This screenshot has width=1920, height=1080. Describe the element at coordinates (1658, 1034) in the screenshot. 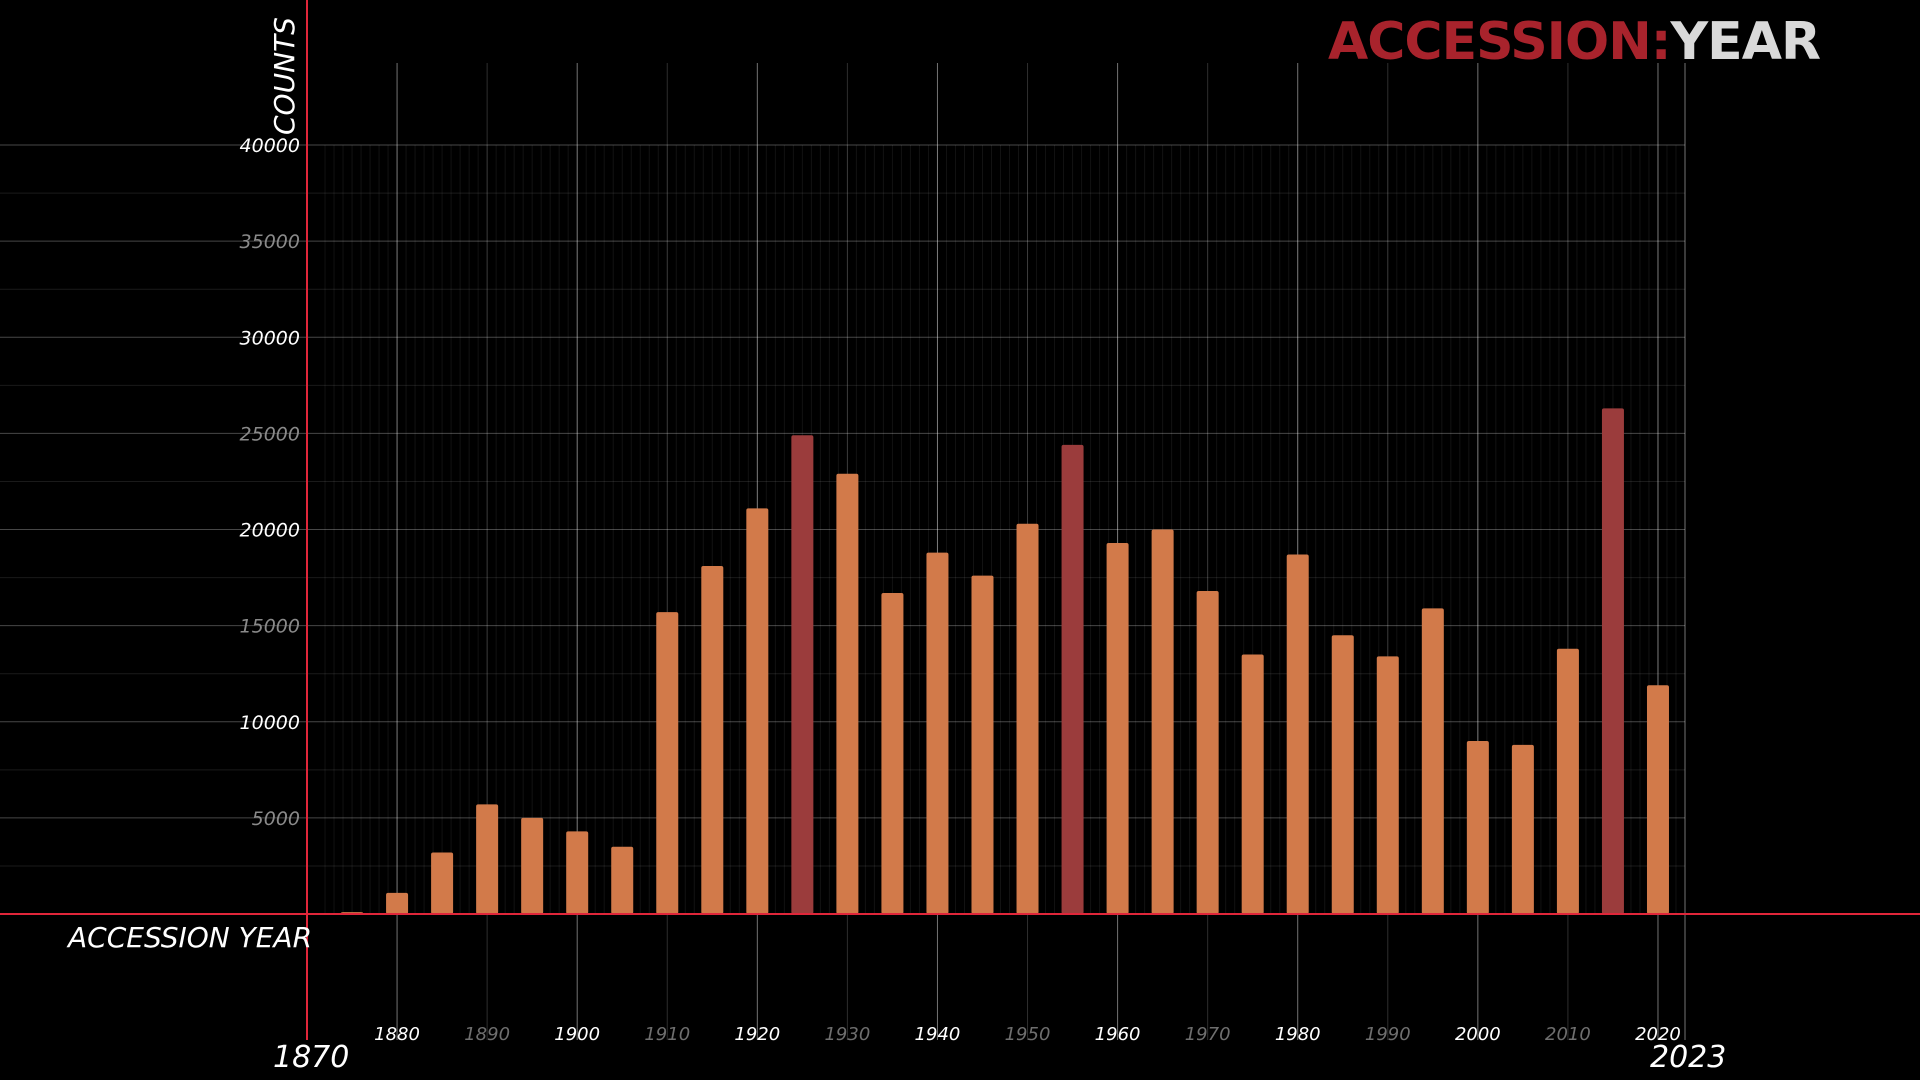

I see `x-tick-label: 2020` at that location.